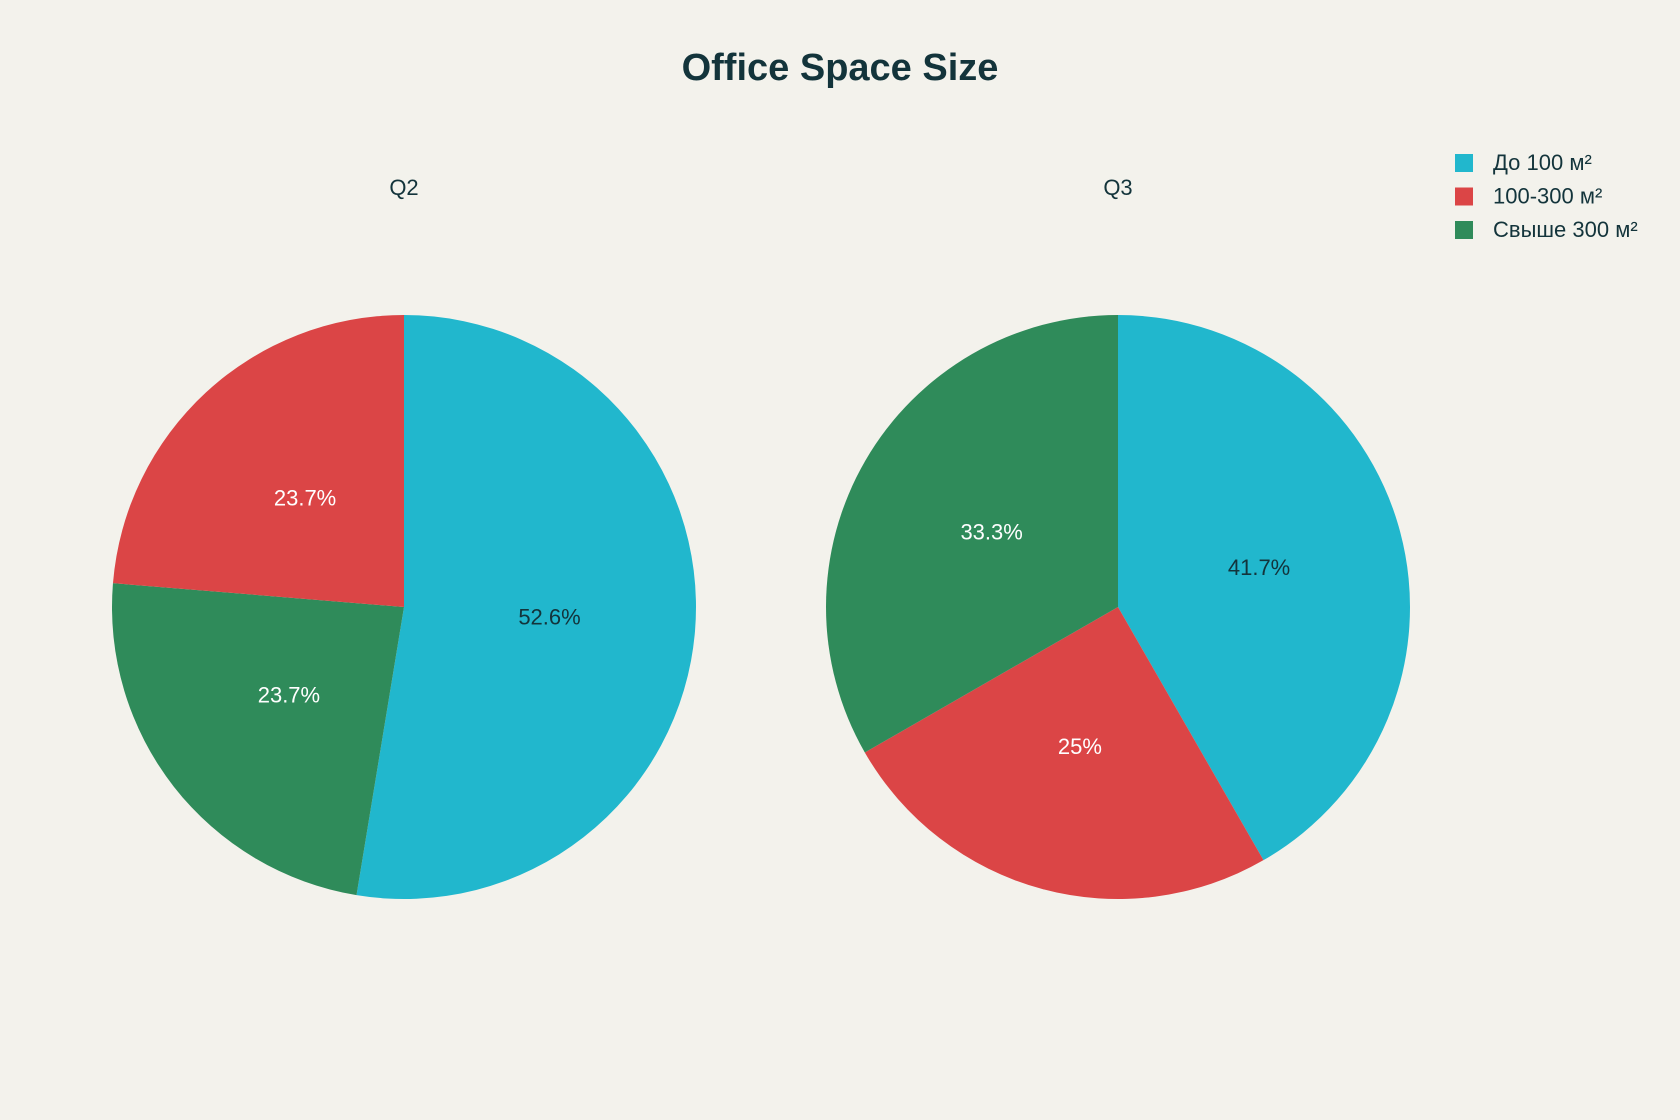  Describe the element at coordinates (1080, 746) in the screenshot. I see `slice-label: 25%` at that location.